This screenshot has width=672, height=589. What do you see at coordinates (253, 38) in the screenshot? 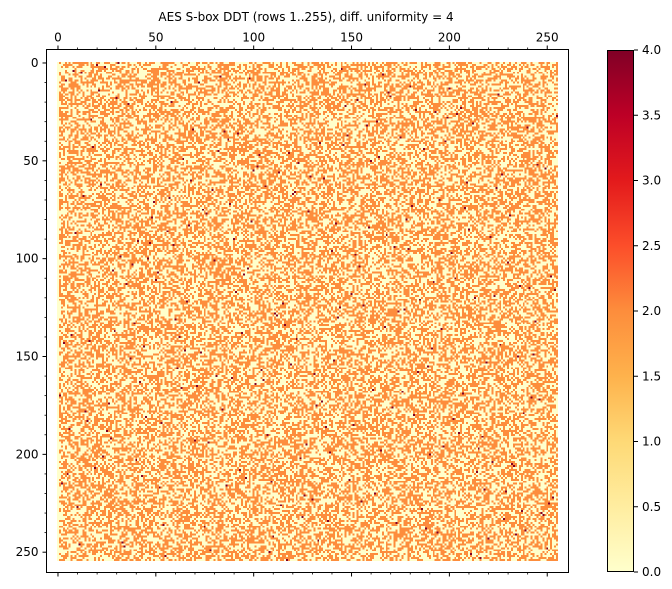
I see `x-tick-label: 100` at bounding box center [253, 38].